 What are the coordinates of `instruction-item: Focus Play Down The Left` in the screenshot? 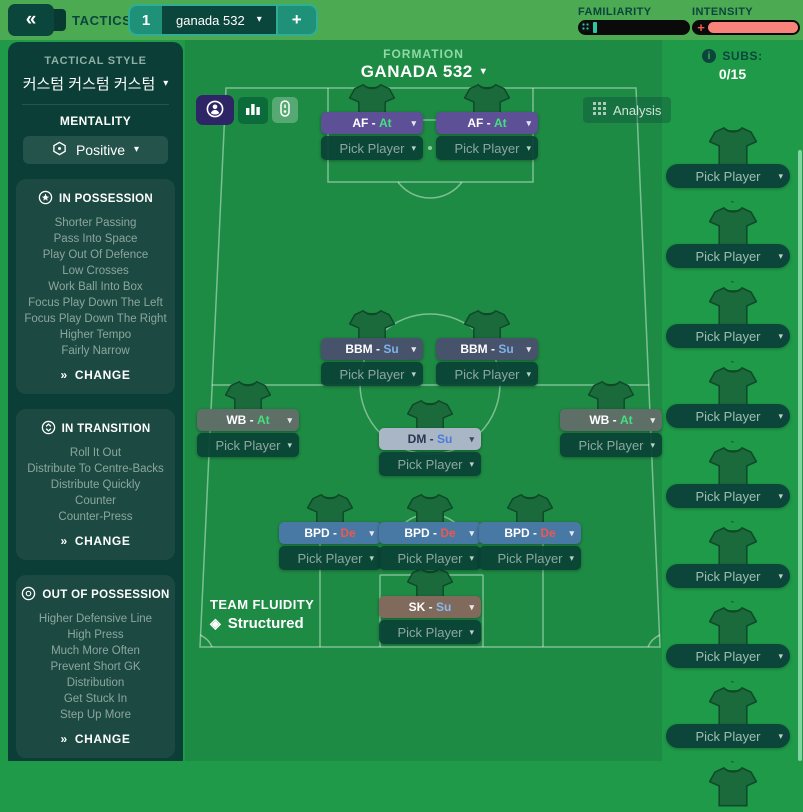 It's located at (95, 303).